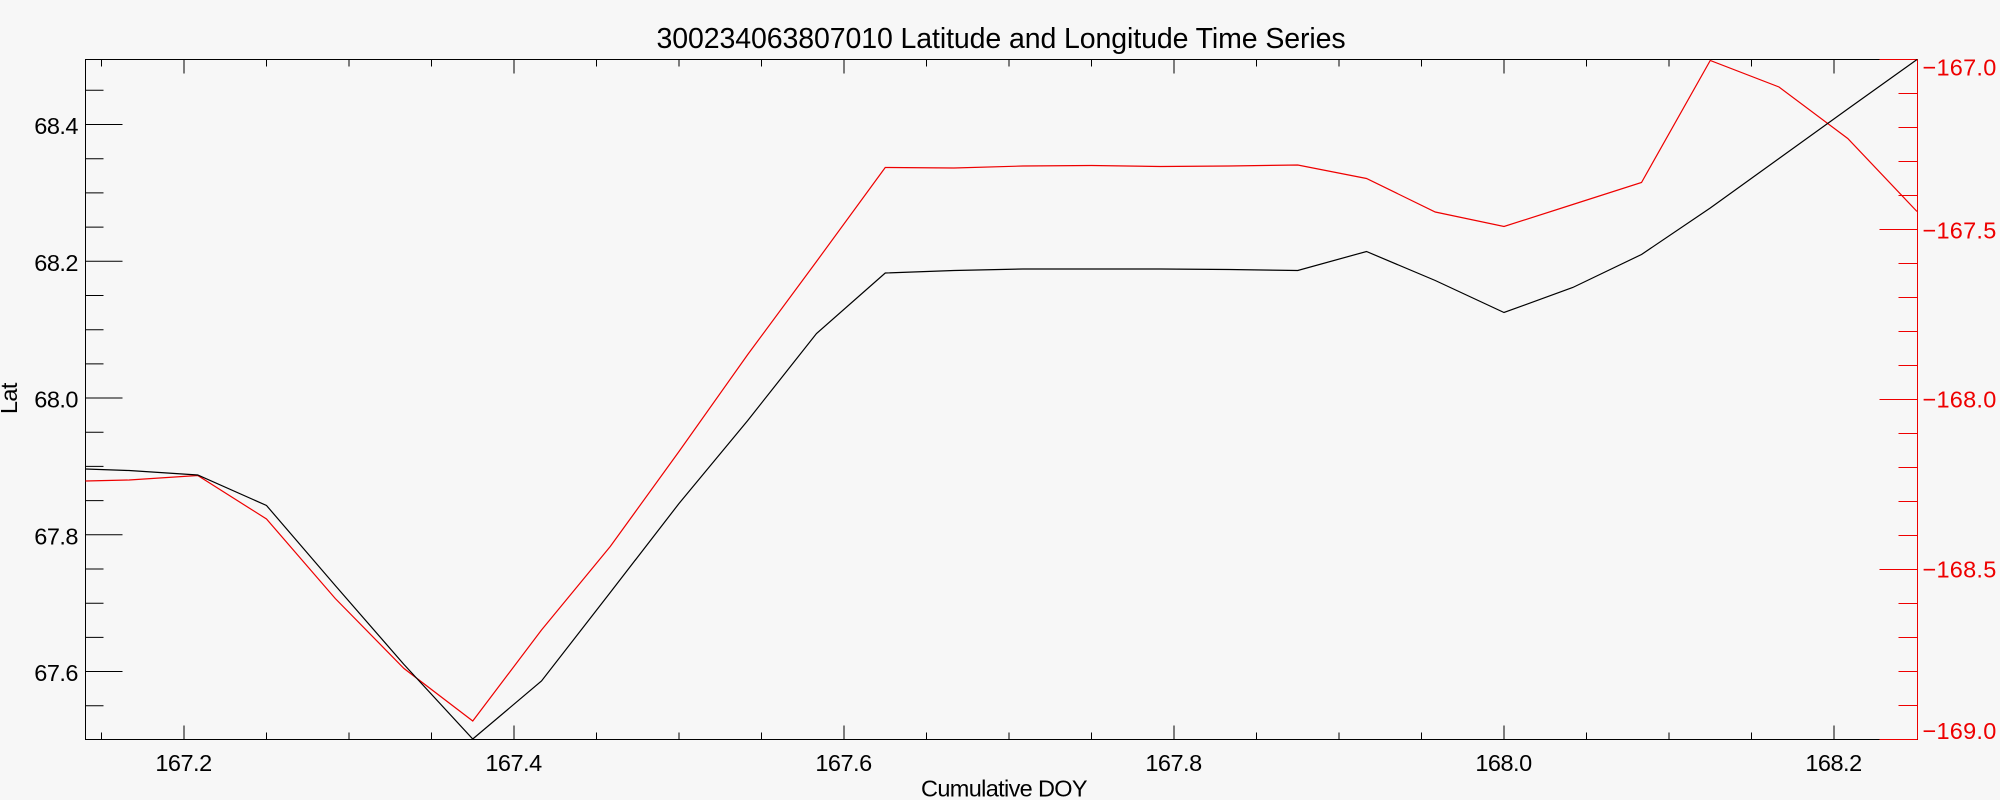 The image size is (2000, 800). I want to click on svg-text: −167.0, so click(1960, 68).